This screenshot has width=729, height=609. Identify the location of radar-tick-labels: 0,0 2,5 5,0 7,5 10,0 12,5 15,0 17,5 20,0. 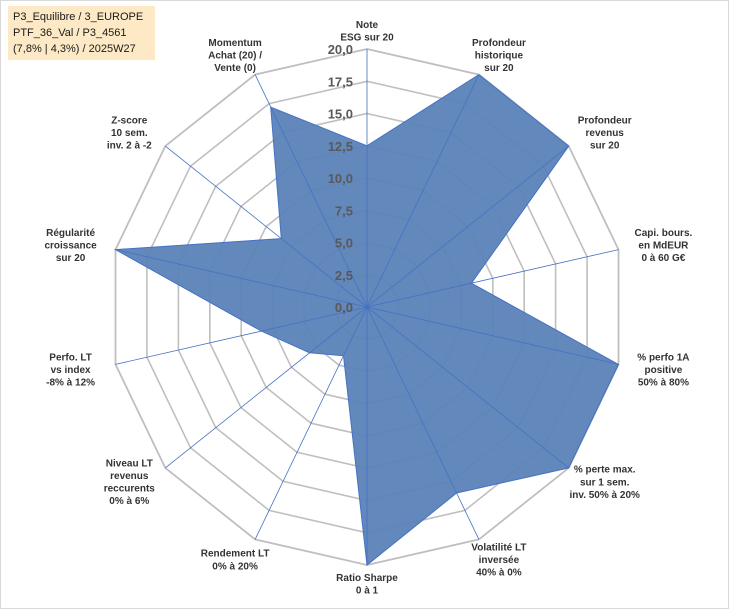
(340, 178).